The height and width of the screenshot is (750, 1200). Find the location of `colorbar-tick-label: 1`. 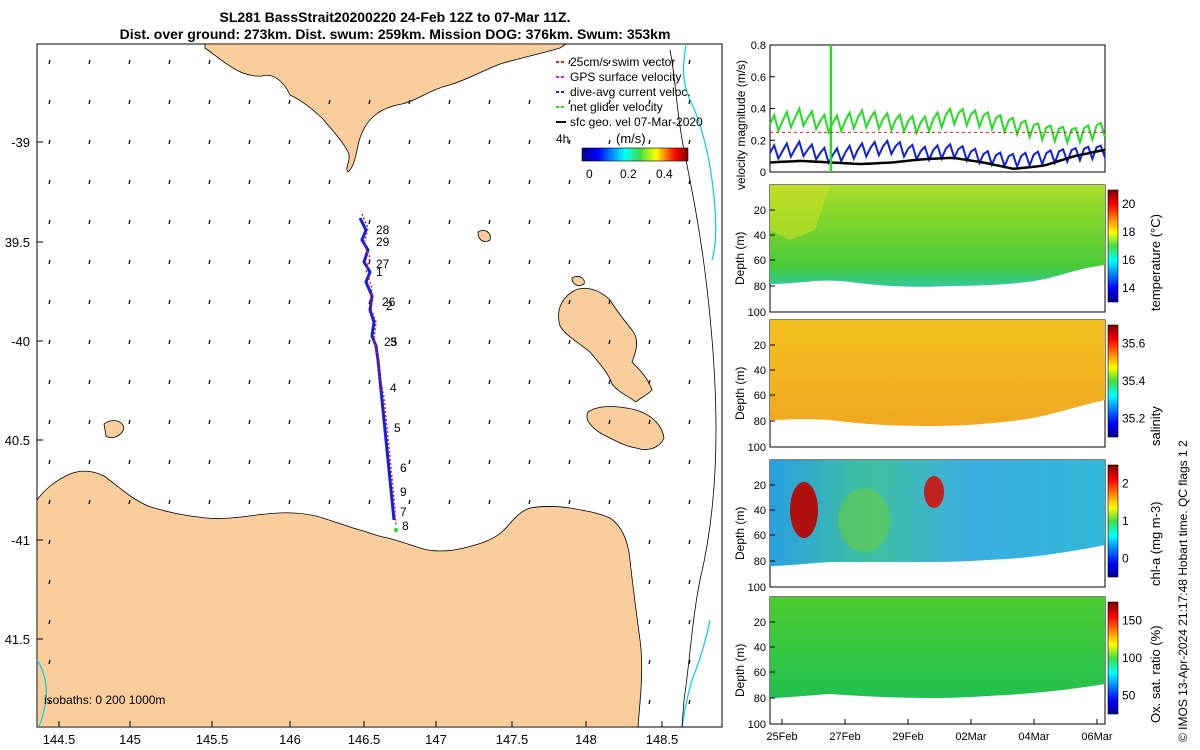

colorbar-tick-label: 1 is located at coordinates (1125, 521).